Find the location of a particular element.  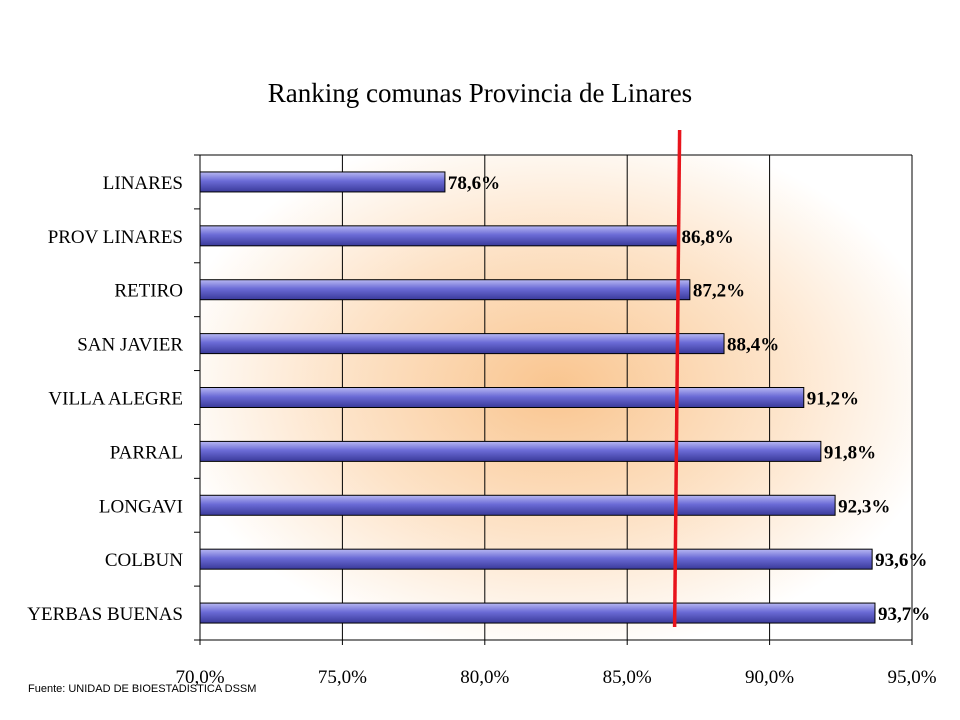

x-tick-label: 85,0% is located at coordinates (627, 677).